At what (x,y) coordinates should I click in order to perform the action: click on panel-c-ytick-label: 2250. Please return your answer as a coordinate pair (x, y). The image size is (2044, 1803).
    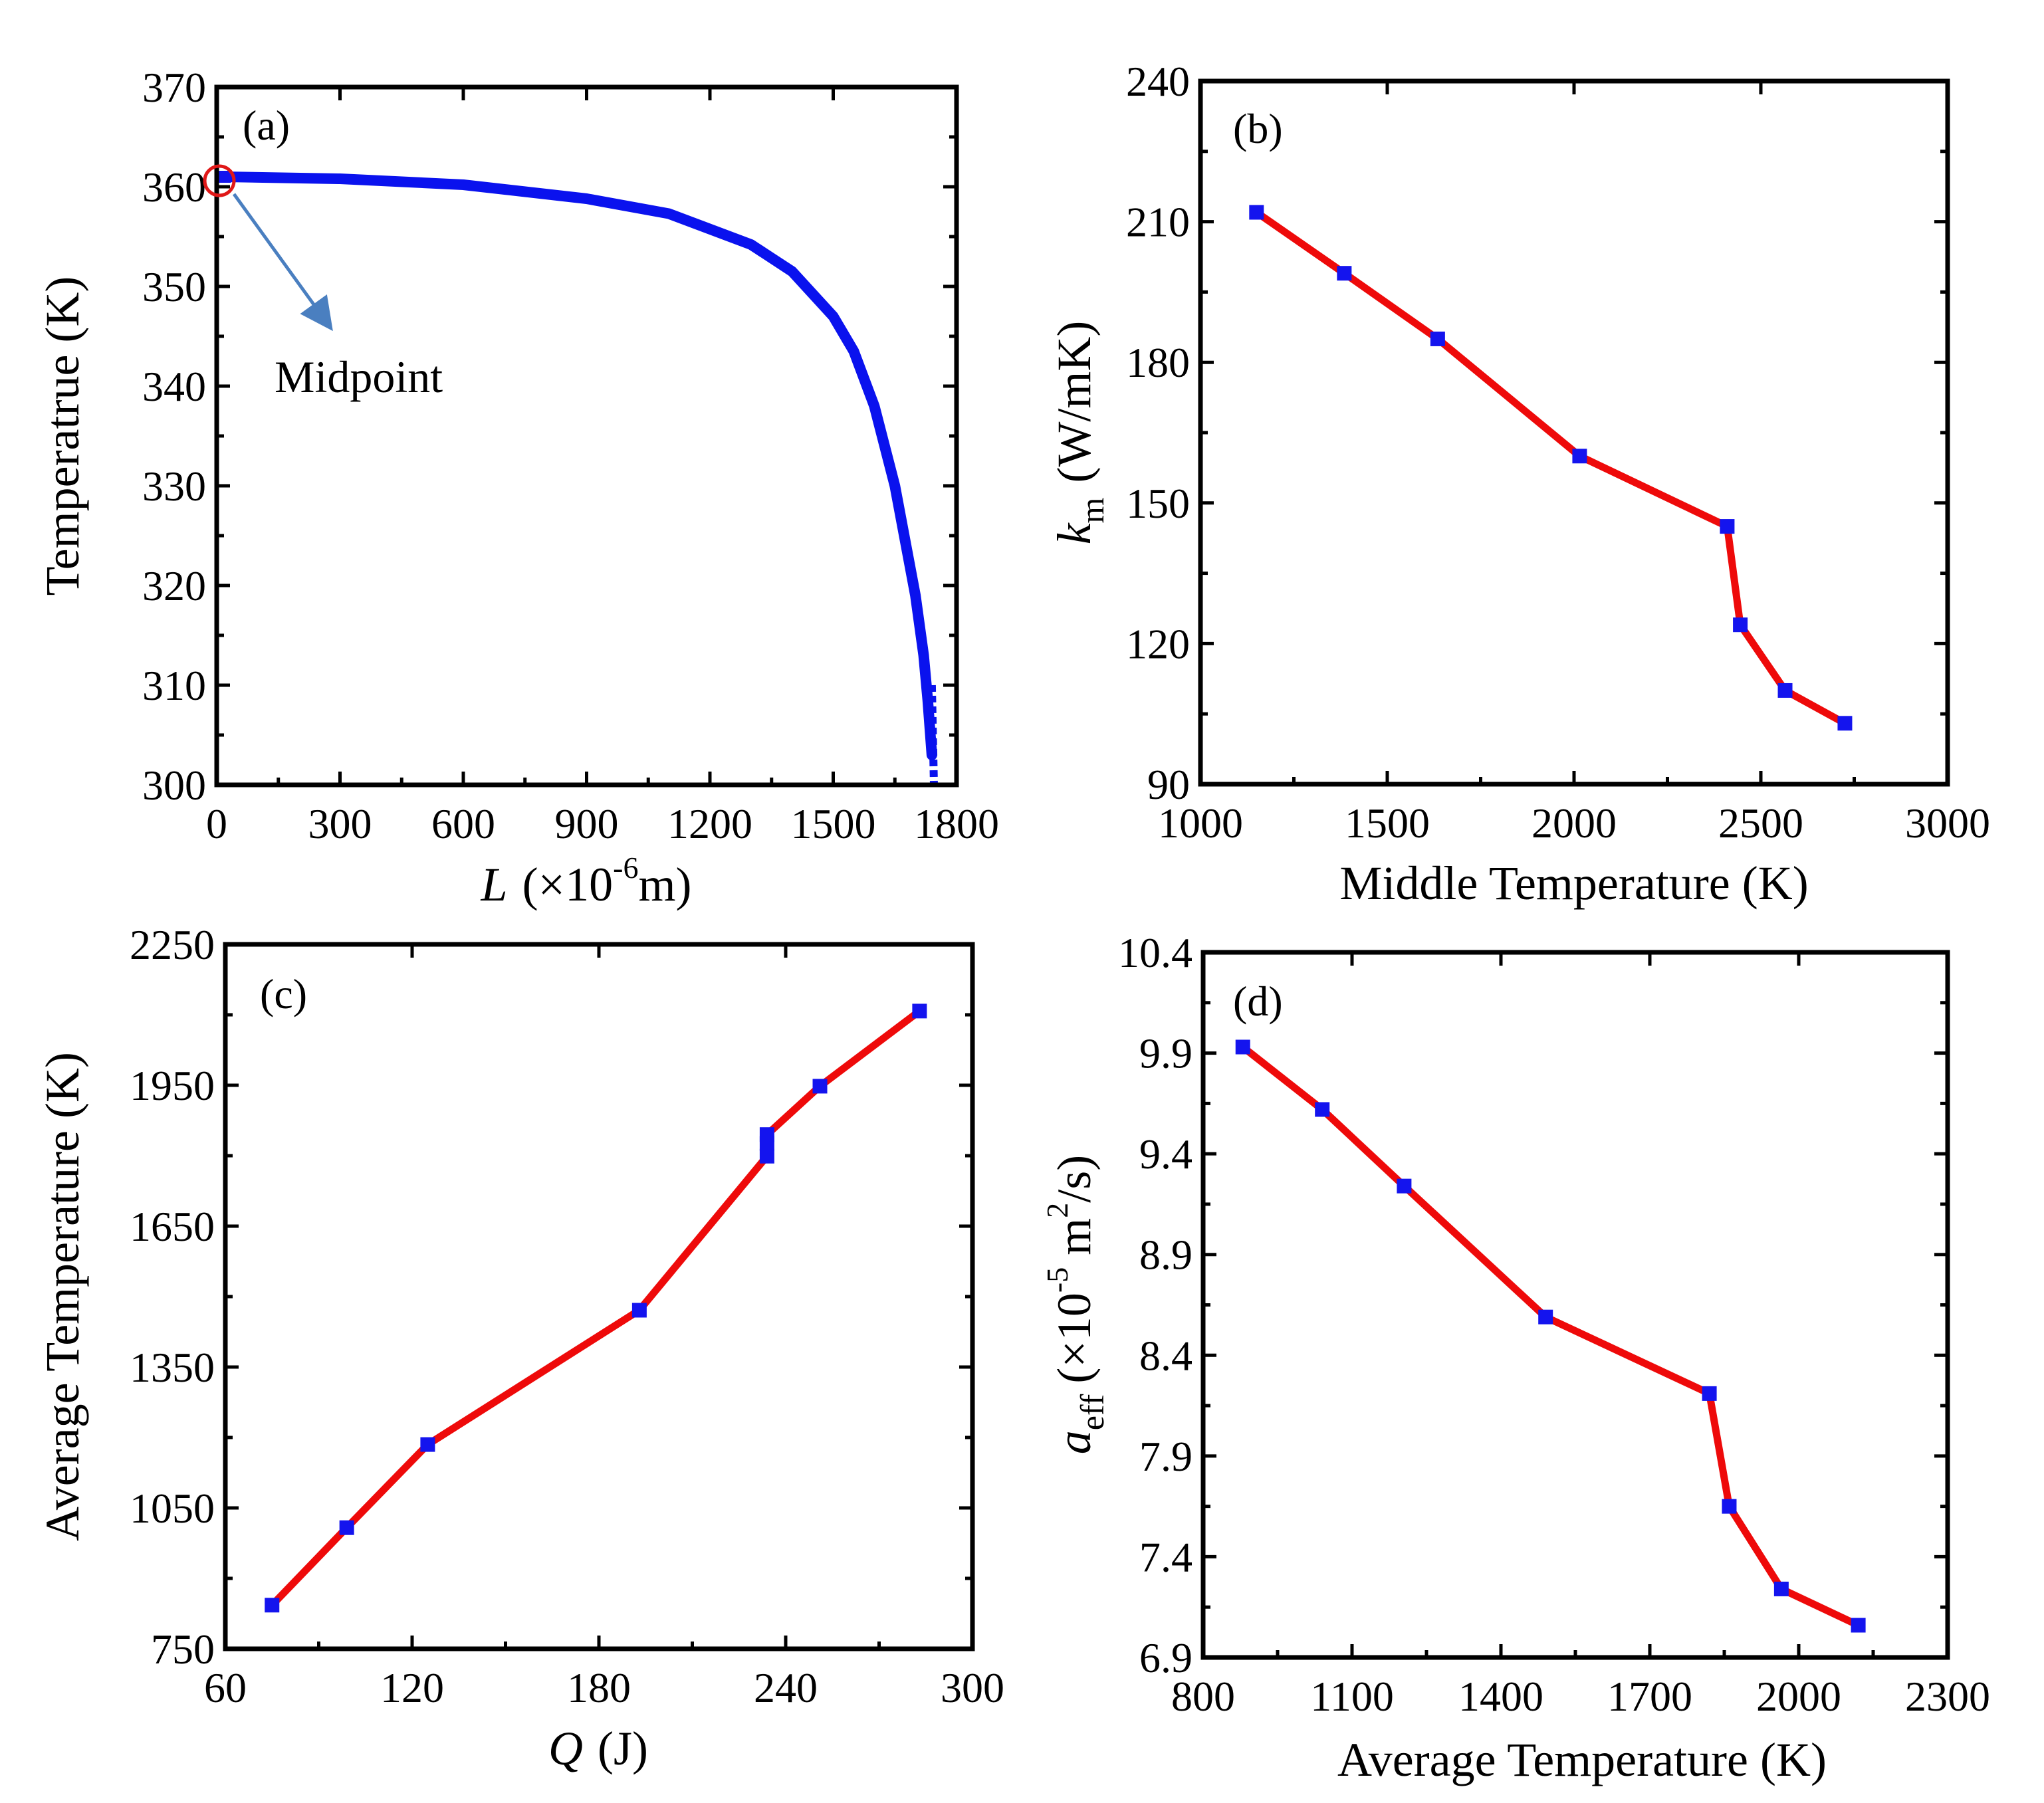
    Looking at the image, I should click on (172, 944).